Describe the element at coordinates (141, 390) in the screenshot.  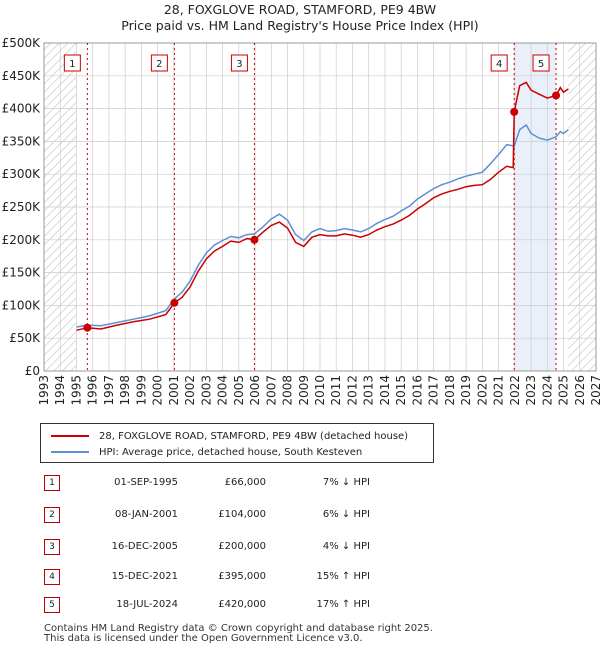
I see `x-tick-label: 1999` at that location.